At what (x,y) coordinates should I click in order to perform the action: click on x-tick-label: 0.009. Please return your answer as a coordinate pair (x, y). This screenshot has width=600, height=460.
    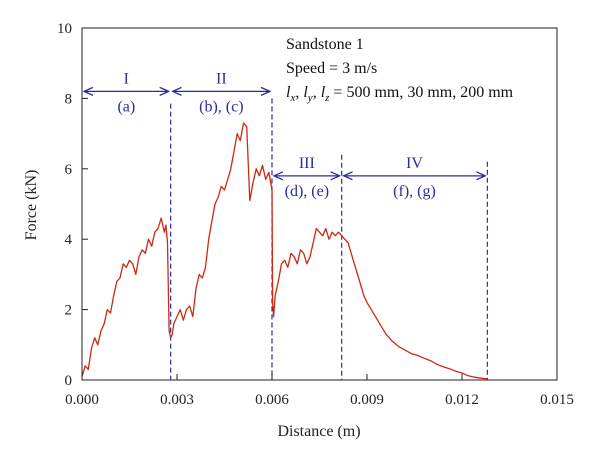
    Looking at the image, I should click on (367, 400).